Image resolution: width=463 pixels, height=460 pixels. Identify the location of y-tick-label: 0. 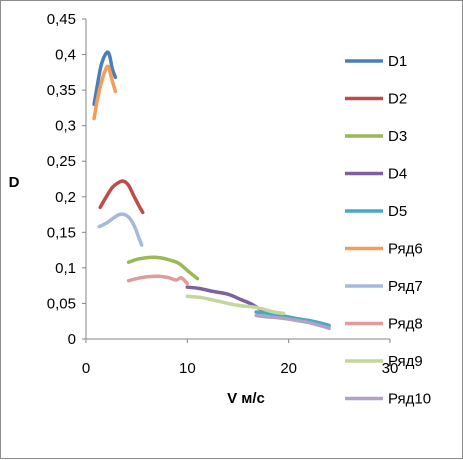
(72, 339).